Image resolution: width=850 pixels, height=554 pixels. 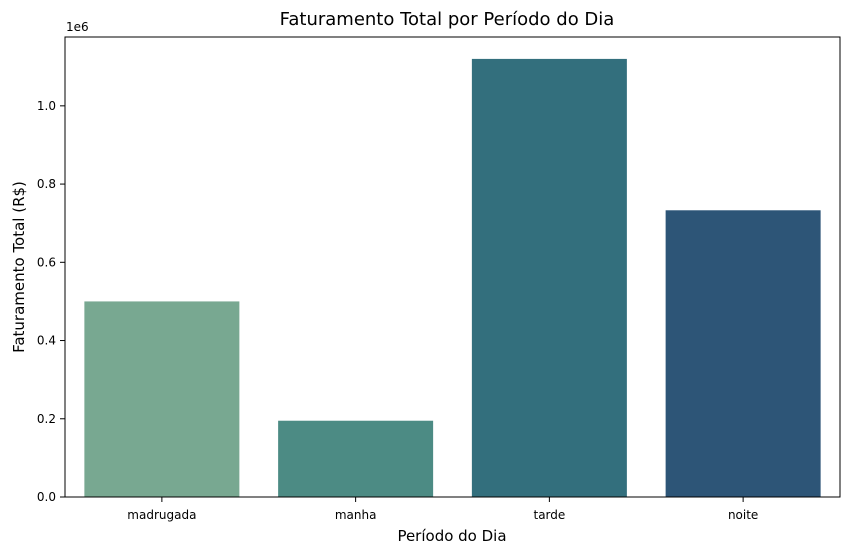 What do you see at coordinates (356, 458) in the screenshot?
I see `bar-manha` at bounding box center [356, 458].